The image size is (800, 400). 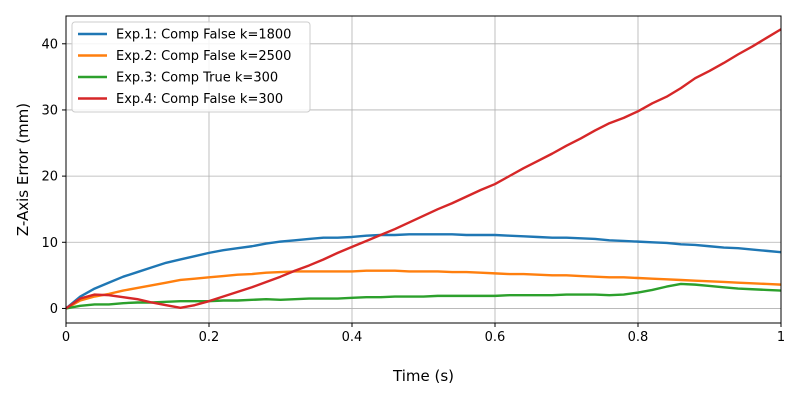 What do you see at coordinates (638, 337) in the screenshot?
I see `x-tick-label: 0.8` at bounding box center [638, 337].